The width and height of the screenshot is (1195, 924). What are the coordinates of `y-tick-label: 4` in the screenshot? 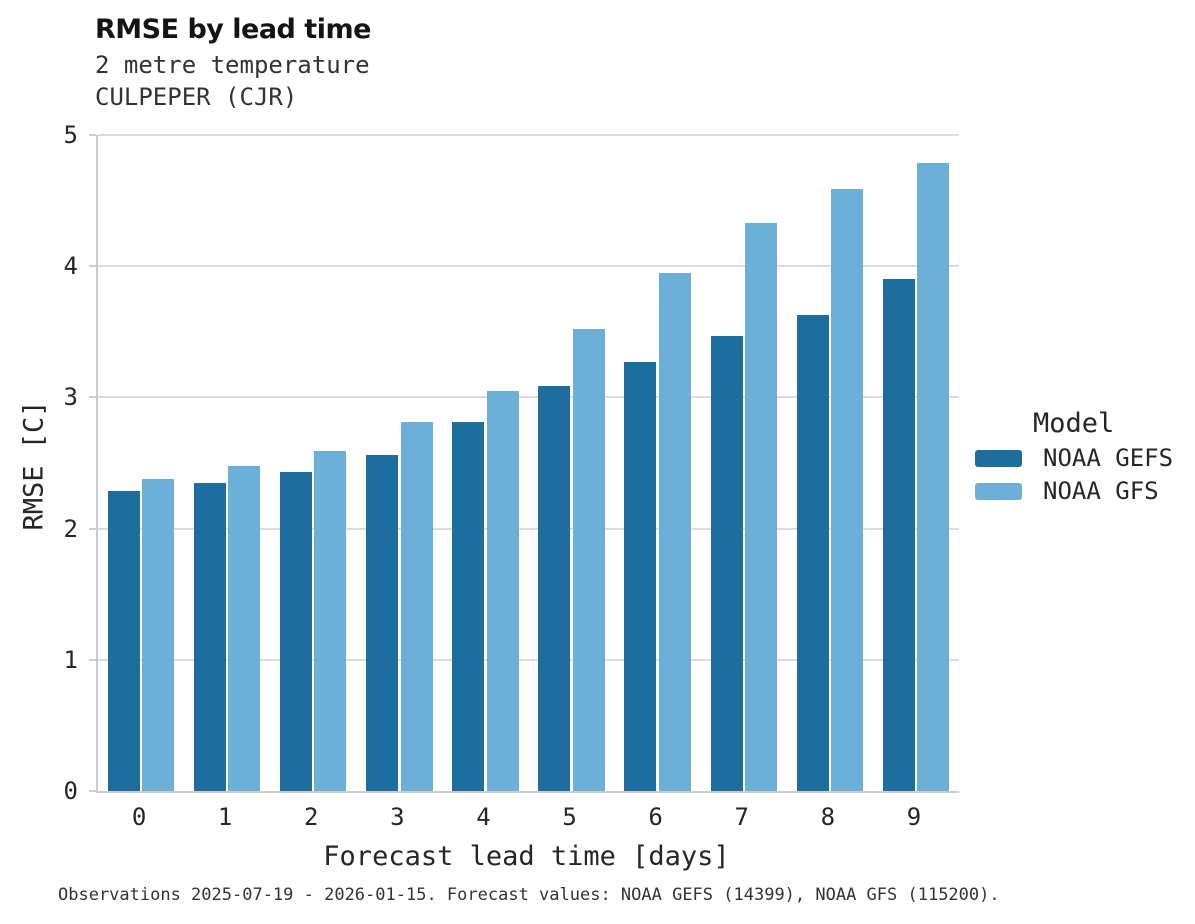 It's located at (70, 266).